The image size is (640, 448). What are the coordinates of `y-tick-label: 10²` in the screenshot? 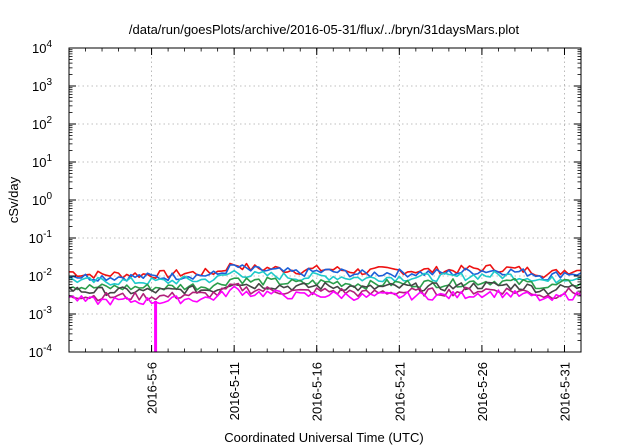 It's located at (42, 123).